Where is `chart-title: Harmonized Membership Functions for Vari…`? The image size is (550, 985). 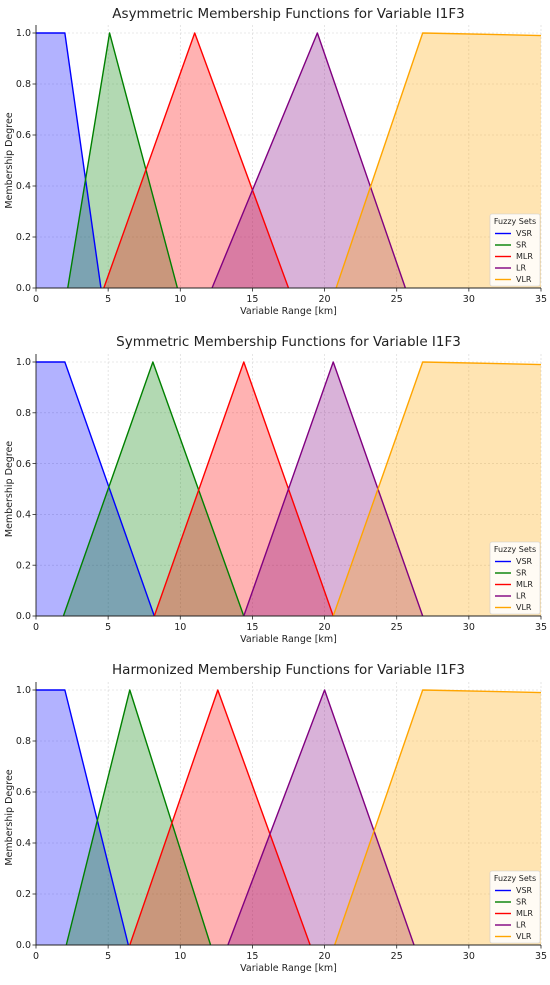 chart-title: Harmonized Membership Functions for Vari… is located at coordinates (288, 670).